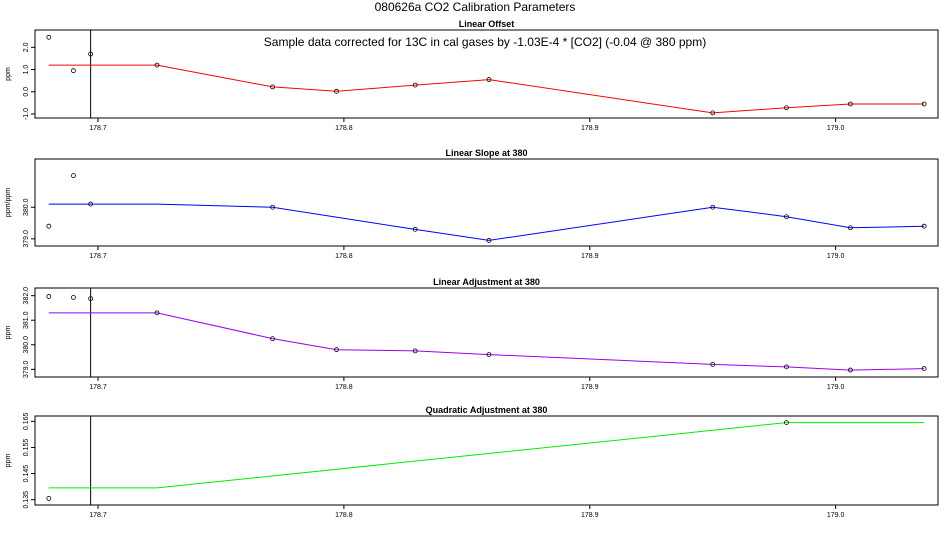 The height and width of the screenshot is (550, 950). What do you see at coordinates (487, 410) in the screenshot?
I see `panel-title: Quadratic Adjustment at 380` at bounding box center [487, 410].